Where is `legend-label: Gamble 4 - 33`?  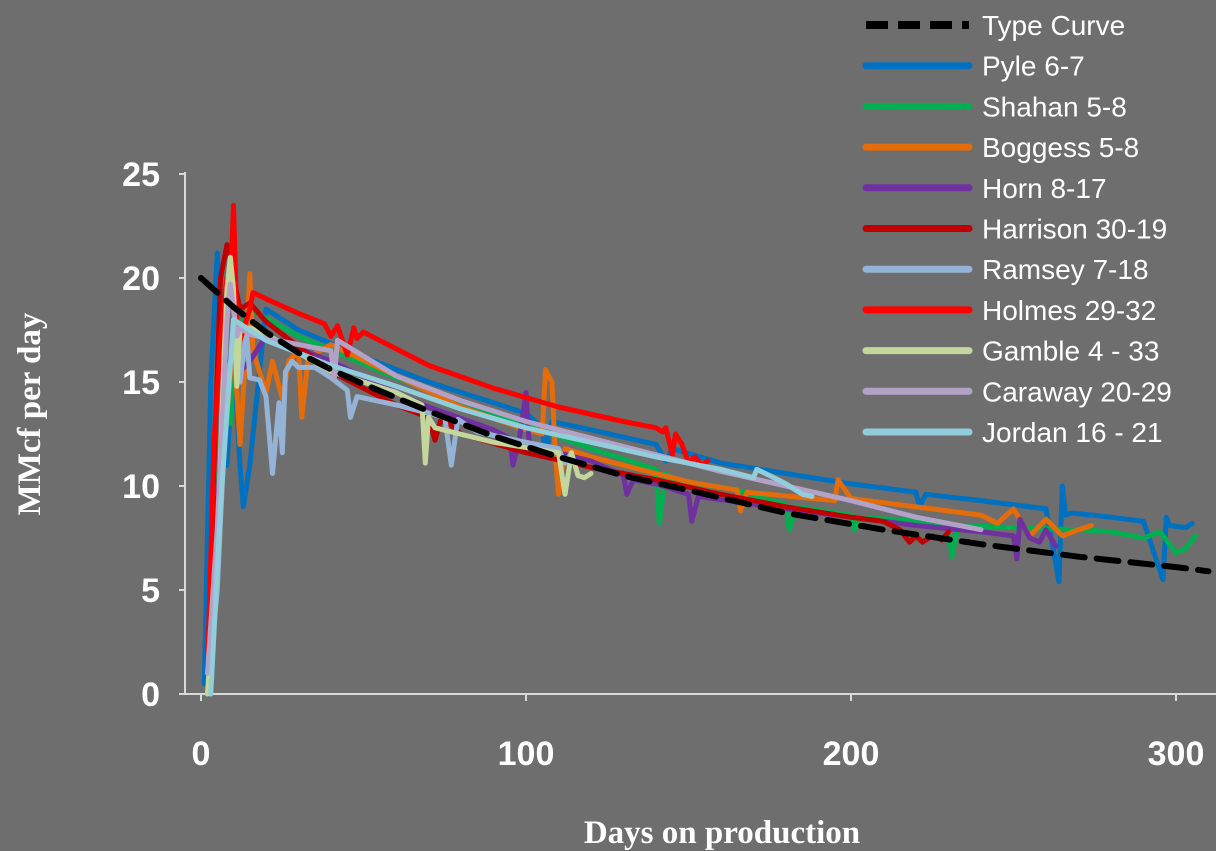
legend-label: Gamble 4 - 33 is located at coordinates (1070, 351).